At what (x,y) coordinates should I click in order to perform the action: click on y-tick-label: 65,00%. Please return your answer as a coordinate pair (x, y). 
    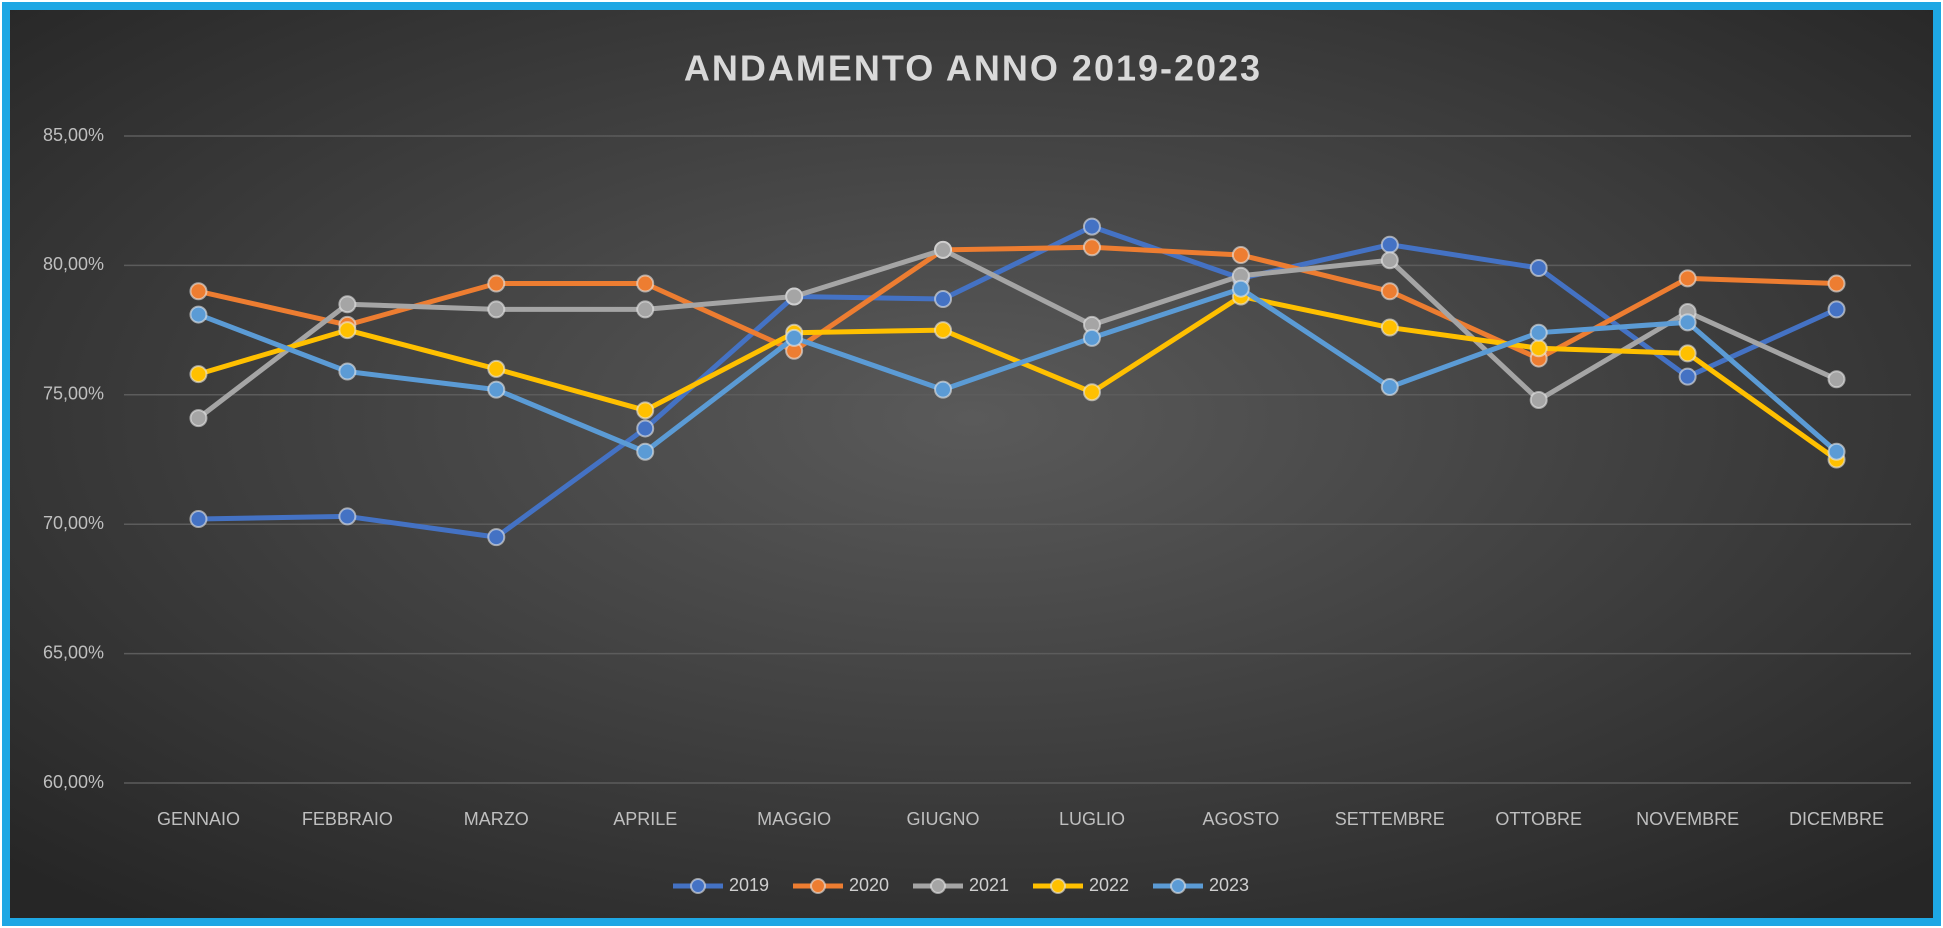
    Looking at the image, I should click on (73, 652).